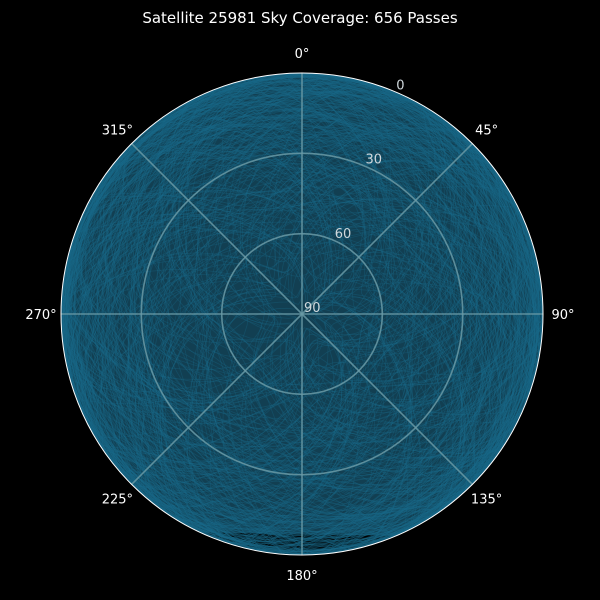 This screenshot has height=600, width=600. I want to click on azimuth-tick-label: 90°, so click(562, 315).